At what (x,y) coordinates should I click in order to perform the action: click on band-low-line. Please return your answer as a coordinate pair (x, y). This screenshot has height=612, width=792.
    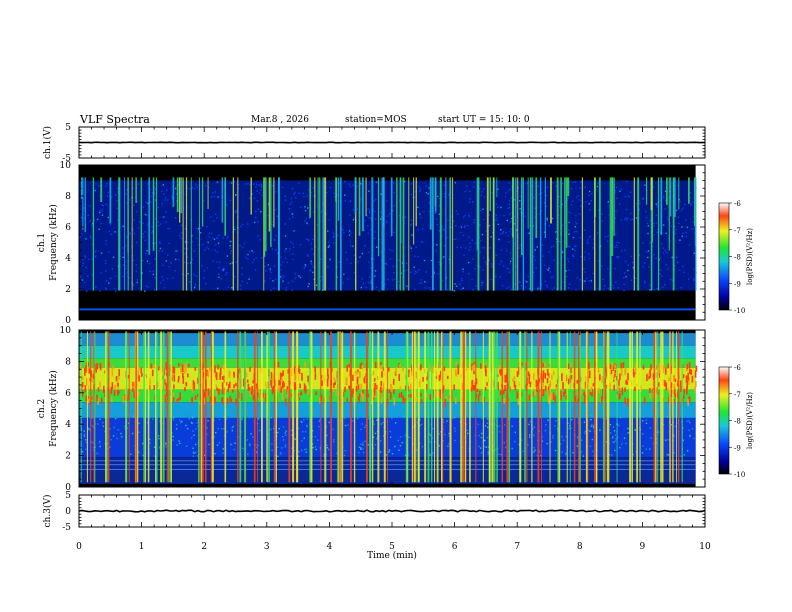
    Looking at the image, I should click on (387, 309).